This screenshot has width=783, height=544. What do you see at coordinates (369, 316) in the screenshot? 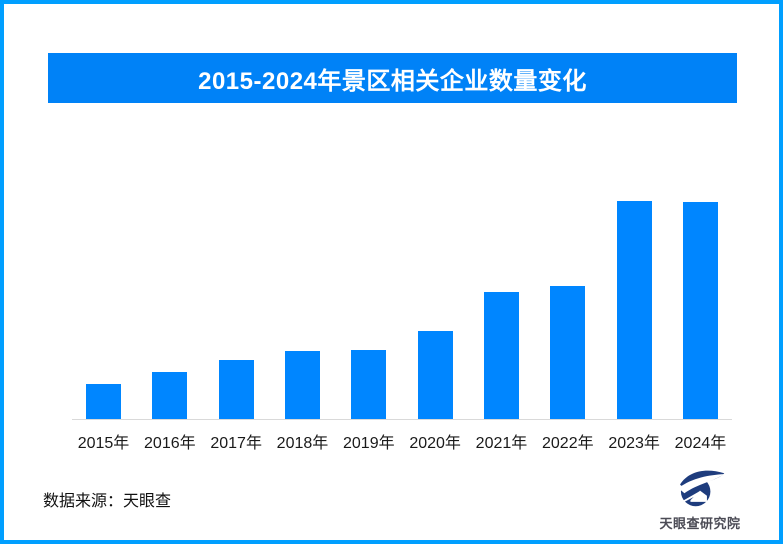
I see `bar-column: 2019年` at bounding box center [369, 316].